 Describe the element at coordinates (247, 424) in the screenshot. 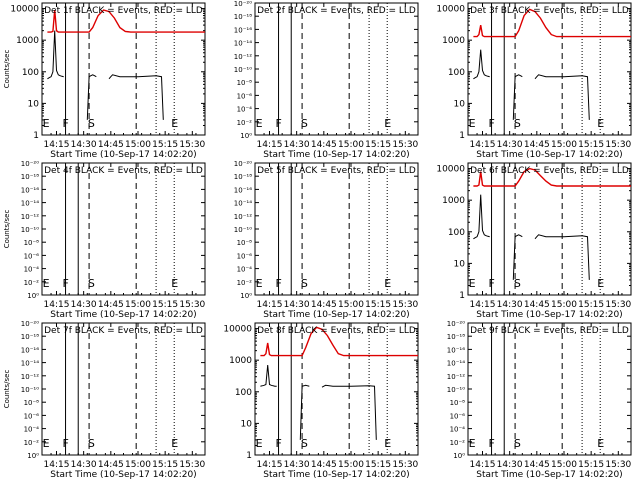

I see `y-tick-label: 10` at that location.